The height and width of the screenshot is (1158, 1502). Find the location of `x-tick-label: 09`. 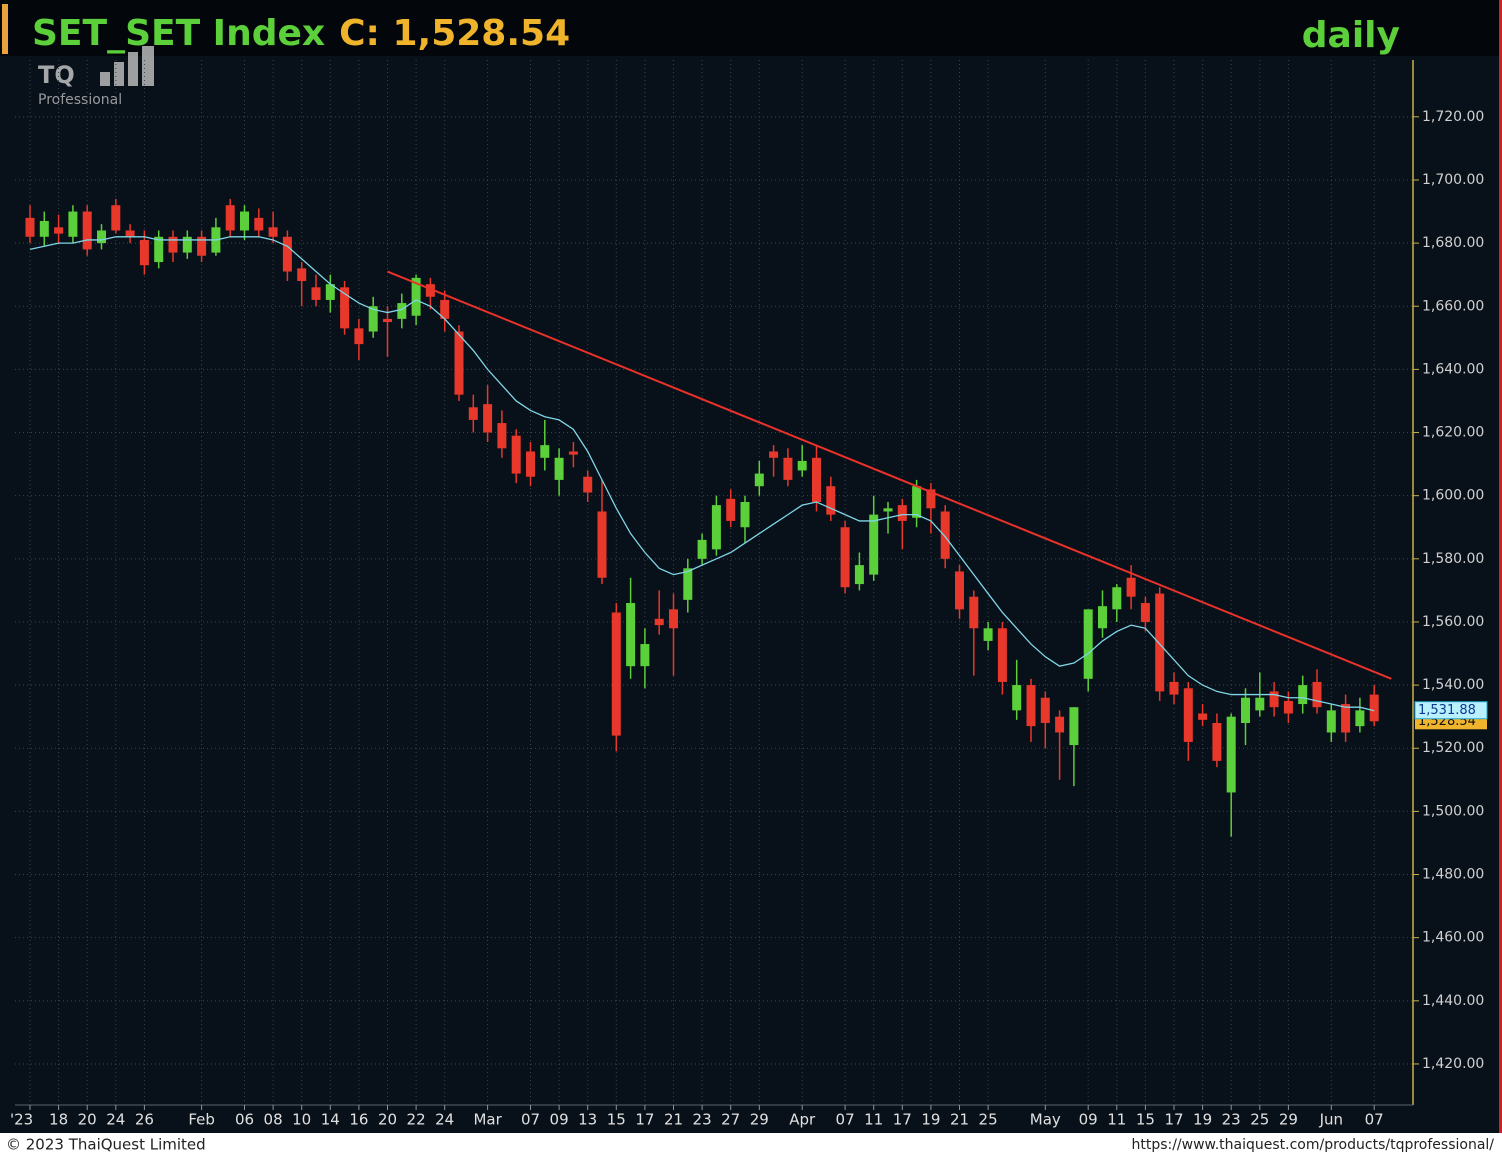

x-tick-label: 09 is located at coordinates (1088, 1120).